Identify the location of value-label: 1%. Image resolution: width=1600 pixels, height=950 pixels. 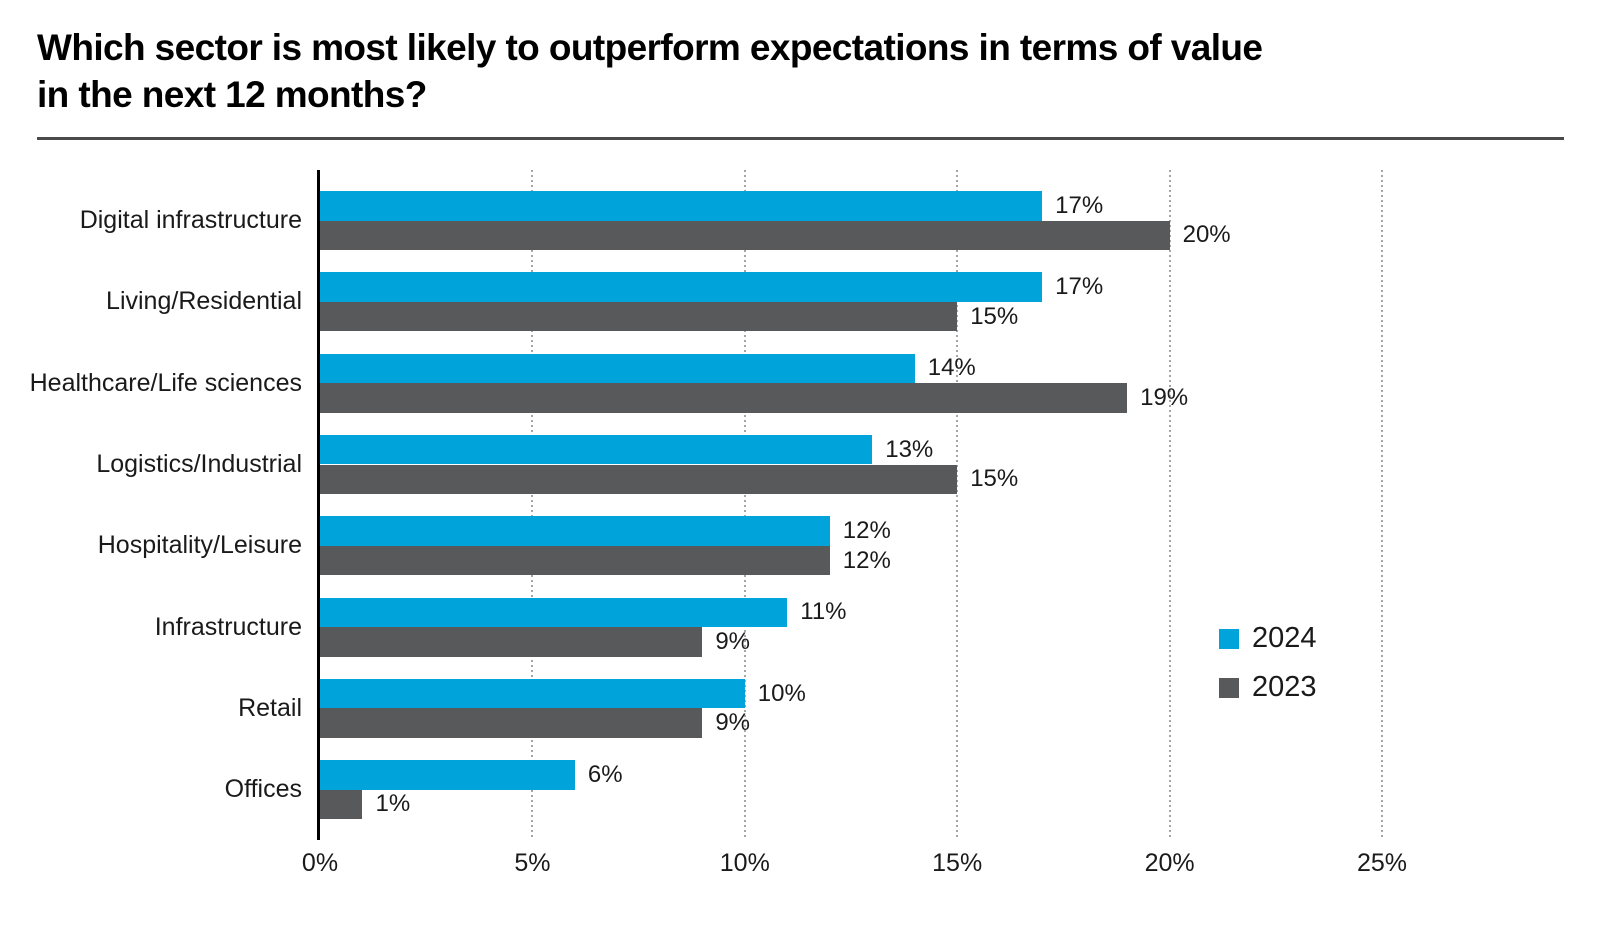
(393, 804).